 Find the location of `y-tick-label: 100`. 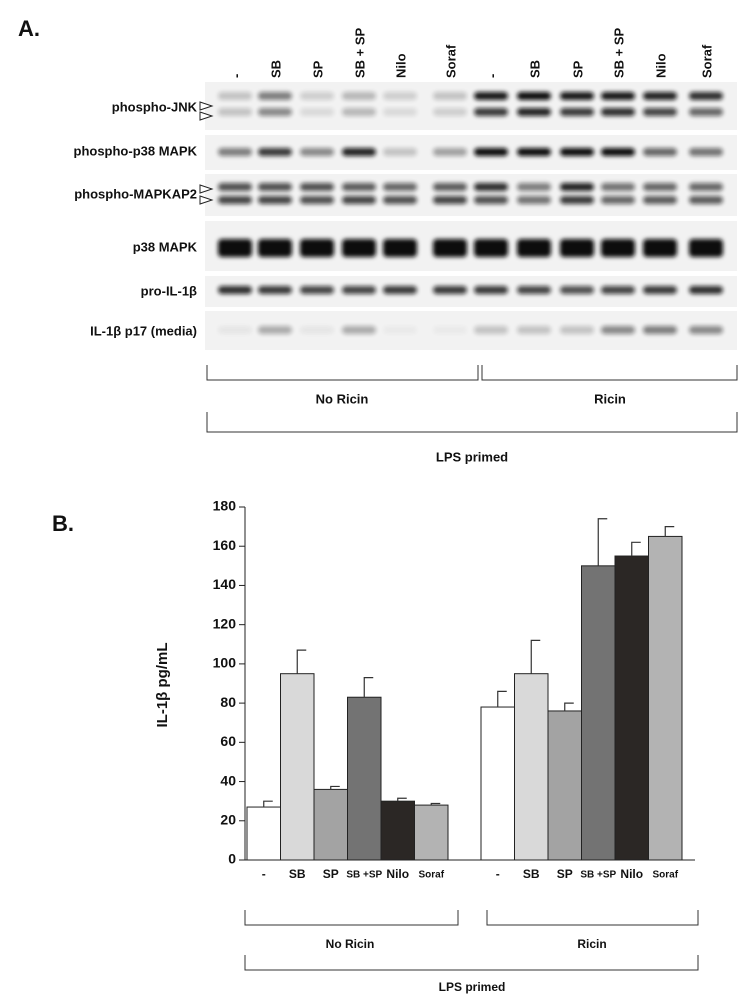

y-tick-label: 100 is located at coordinates (225, 663).